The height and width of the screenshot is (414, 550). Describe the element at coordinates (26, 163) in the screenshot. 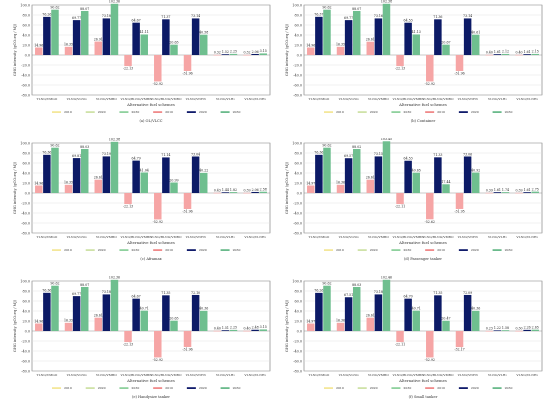

I see `y-tick-label: 60.0` at that location.